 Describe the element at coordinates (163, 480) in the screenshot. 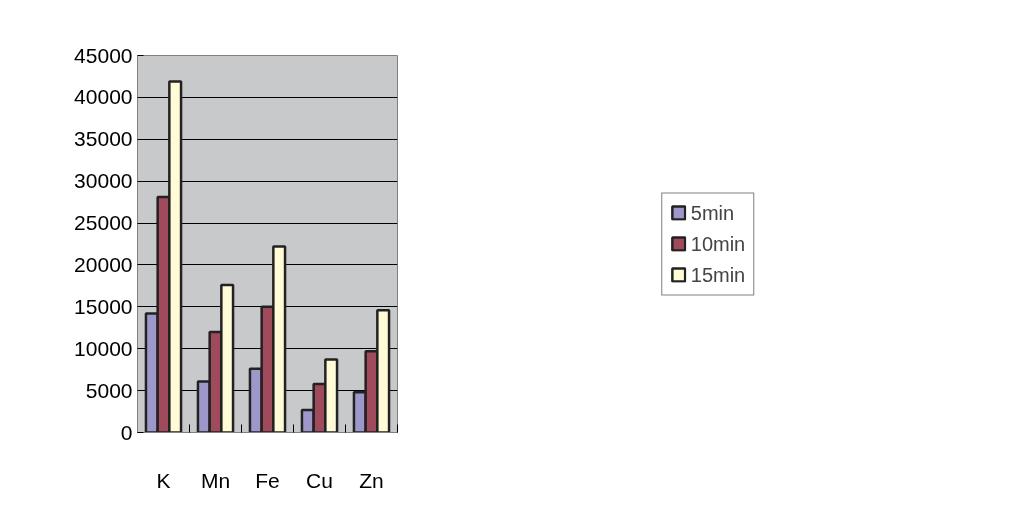

I see `x-tick-label: K` at that location.